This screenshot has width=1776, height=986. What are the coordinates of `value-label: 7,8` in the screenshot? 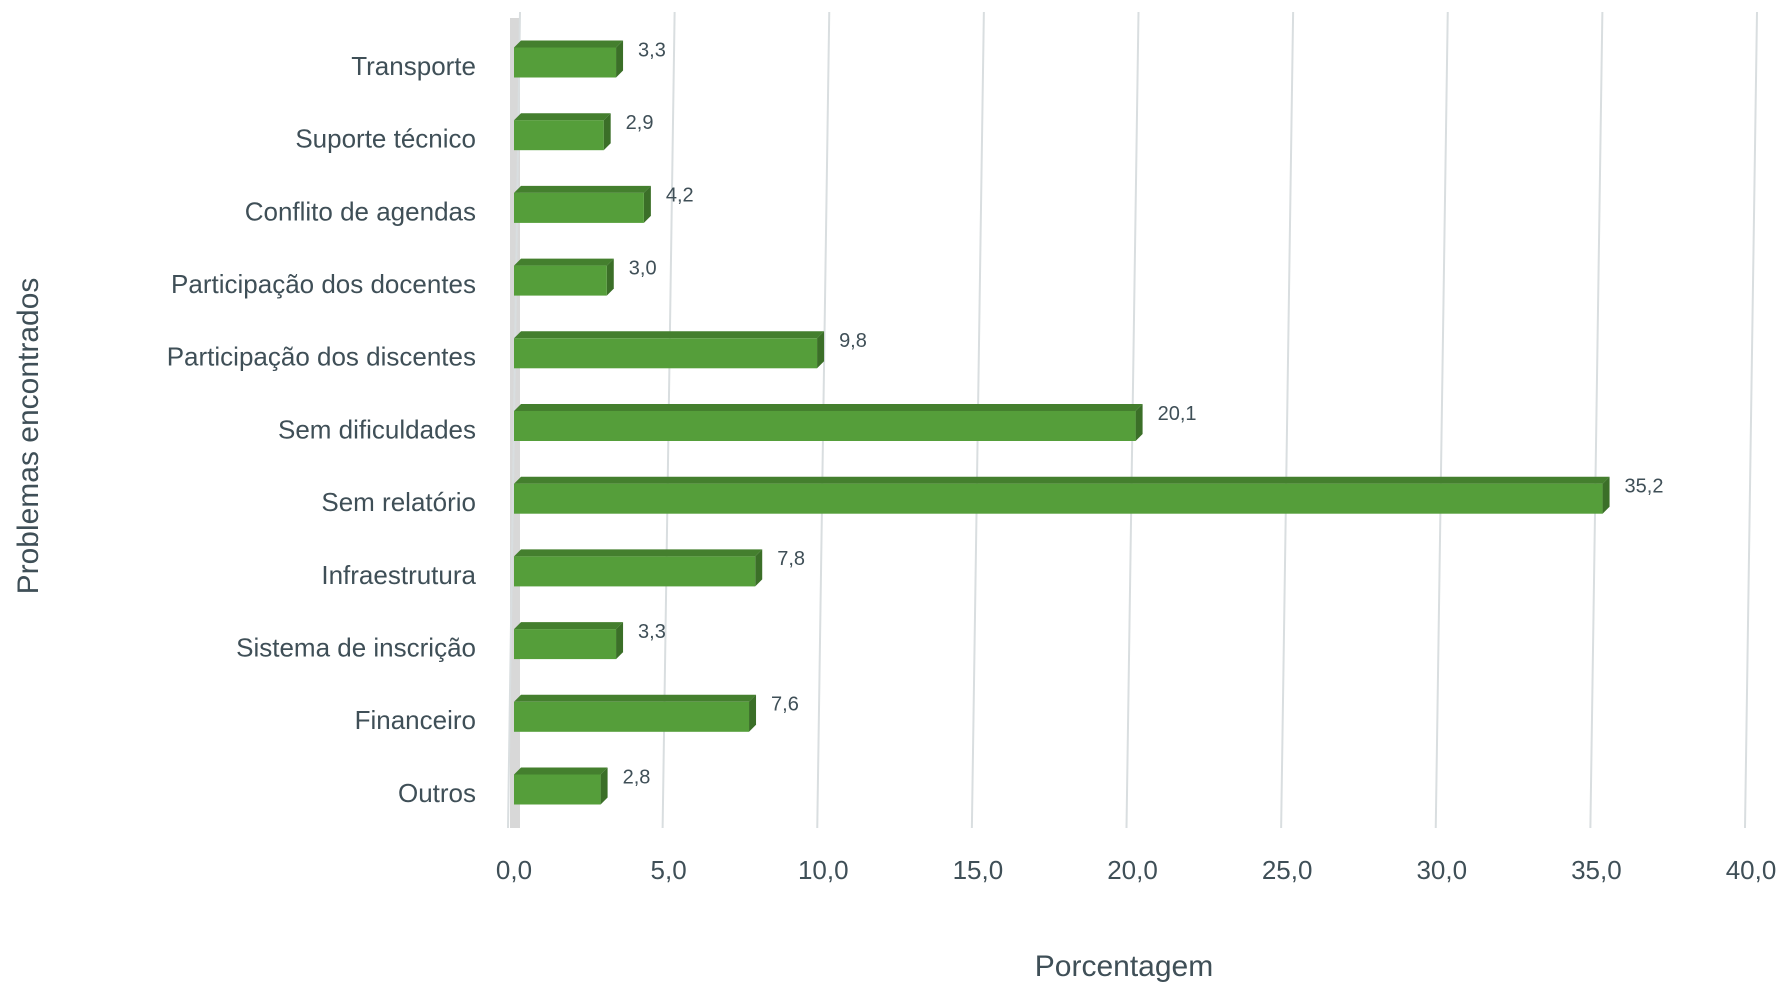 It's located at (791, 559).